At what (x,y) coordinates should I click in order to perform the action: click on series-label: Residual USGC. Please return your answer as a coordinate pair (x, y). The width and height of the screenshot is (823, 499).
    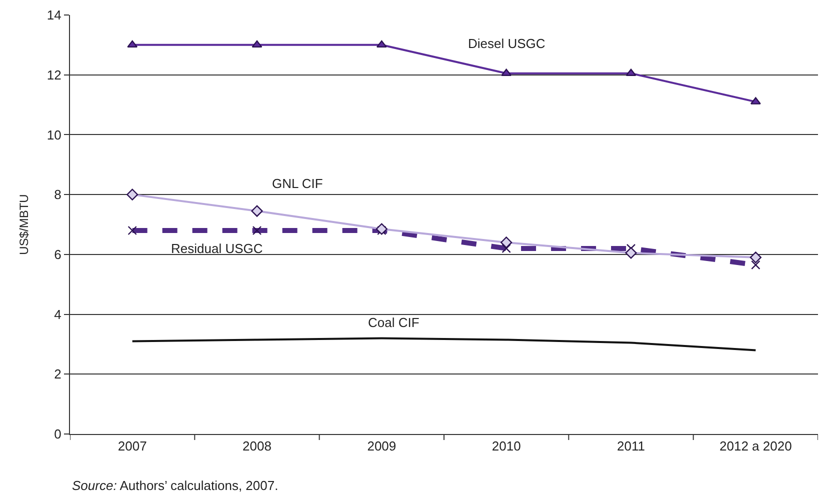
    Looking at the image, I should click on (217, 248).